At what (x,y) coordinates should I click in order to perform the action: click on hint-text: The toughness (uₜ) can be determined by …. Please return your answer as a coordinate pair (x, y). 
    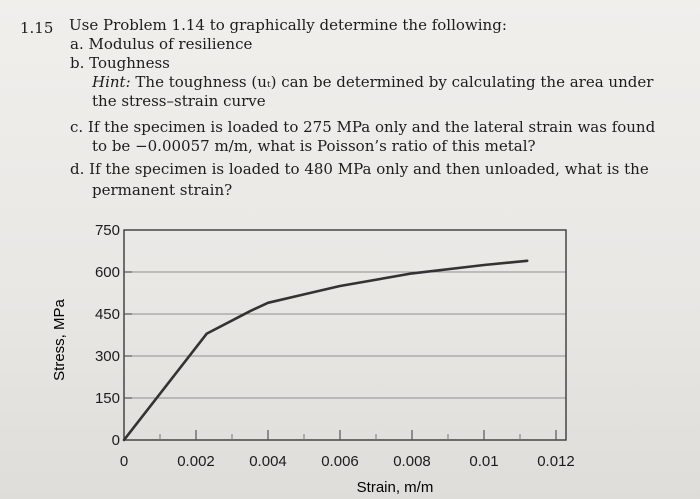
    Looking at the image, I should click on (394, 82).